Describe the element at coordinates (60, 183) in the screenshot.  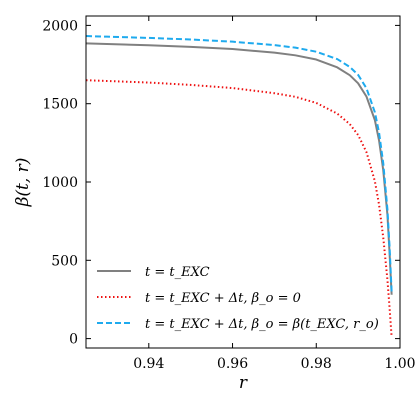
I see `y-tick-label: 1000` at that location.